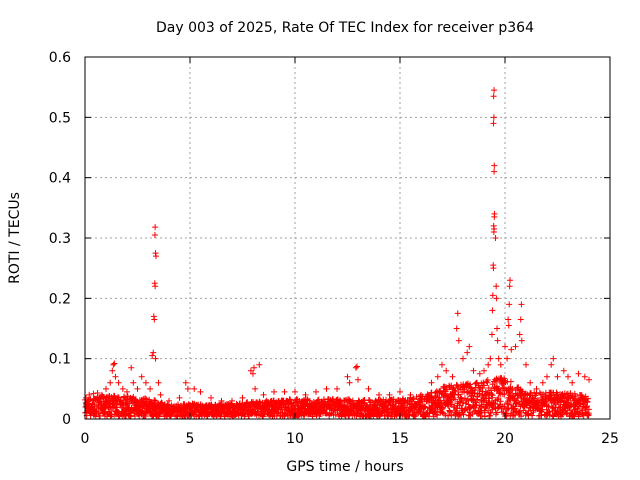  I want to click on y-tick-label: 0.3, so click(60, 239).